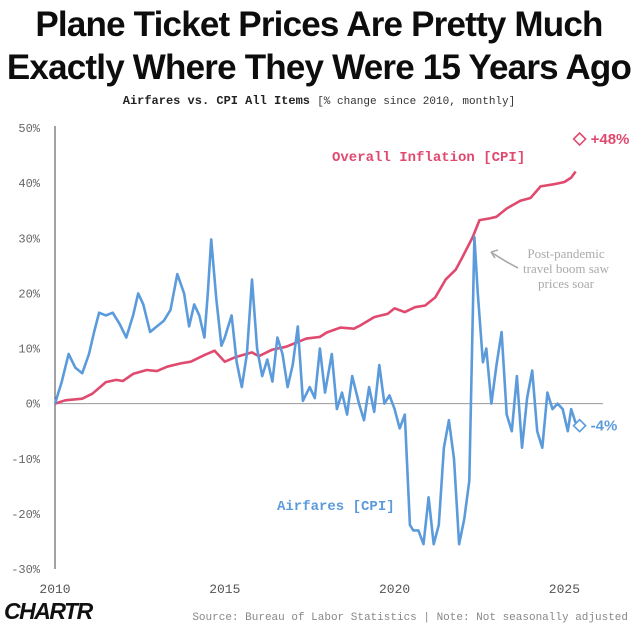 This screenshot has width=638, height=630. Describe the element at coordinates (566, 268) in the screenshot. I see `annotation-text: travel boom saw` at that location.